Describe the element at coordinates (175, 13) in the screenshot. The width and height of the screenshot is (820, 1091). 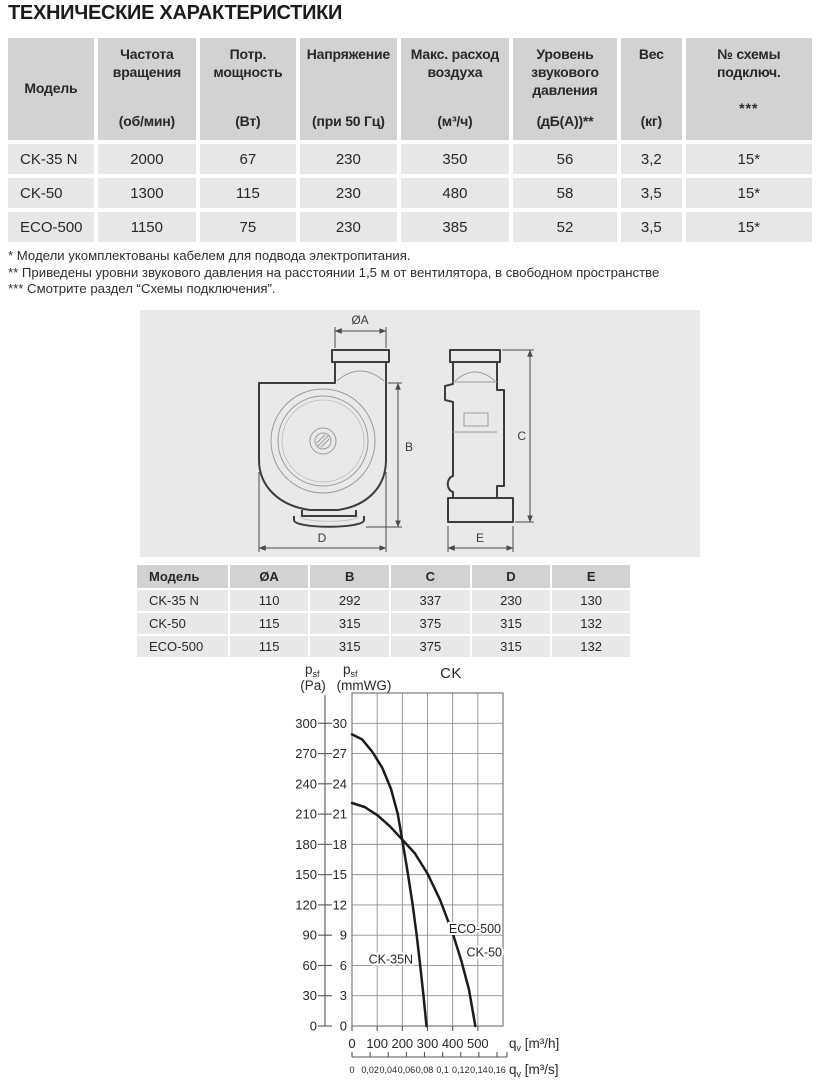
I see `page-title: ТЕХНИЧЕСКИЕ ХАРАКТЕРИСТИКИ` at that location.